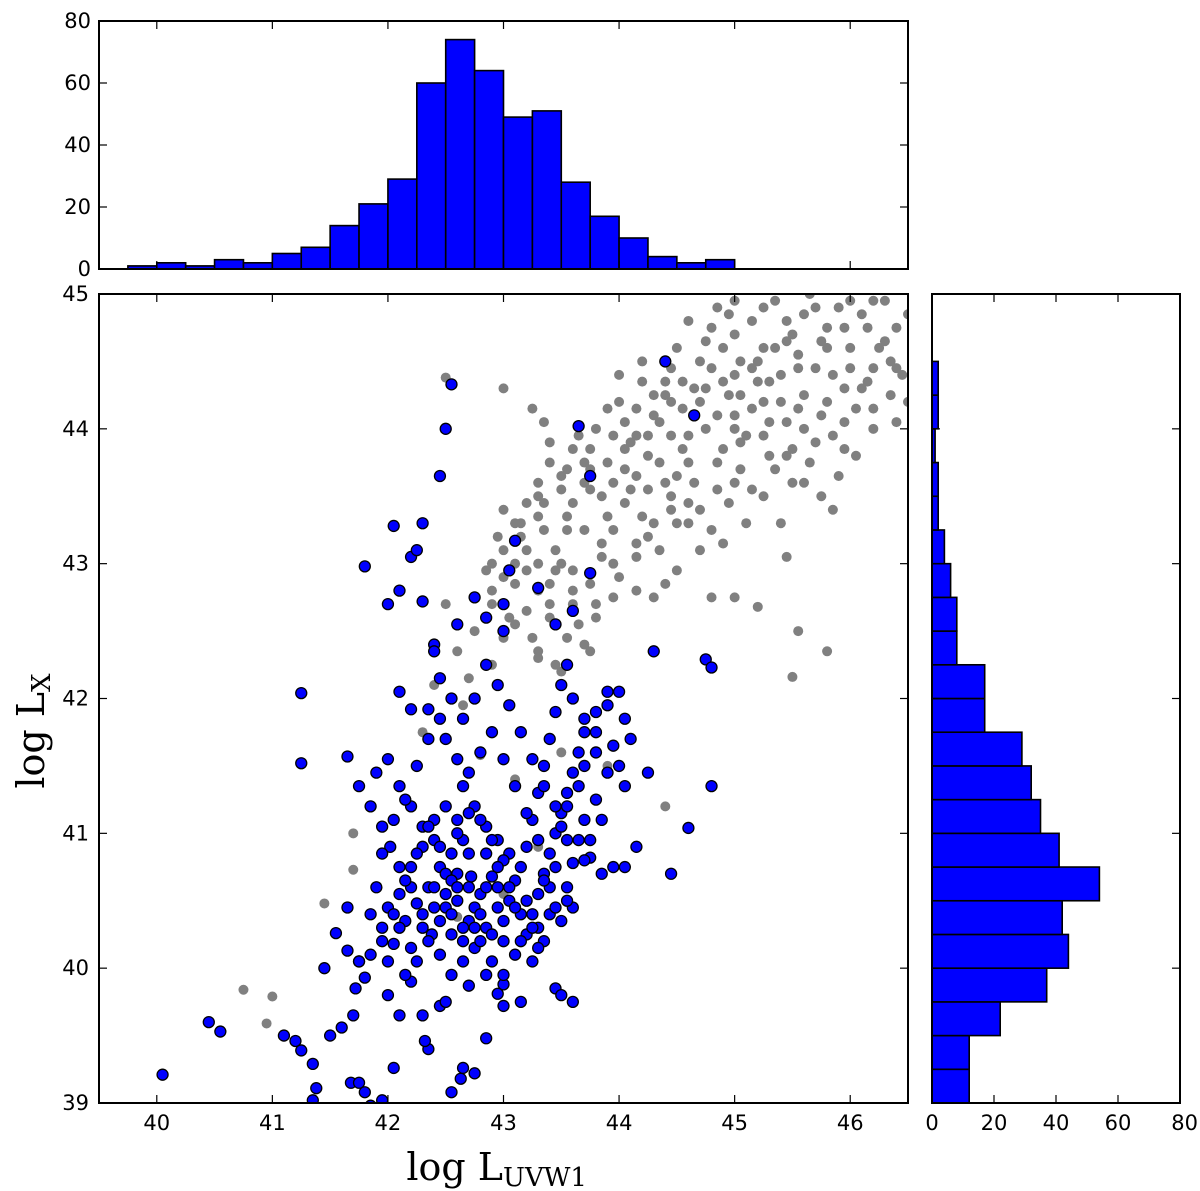 This screenshot has height=1191, width=1200. I want to click on top-y-tick-label: 40, so click(77, 145).